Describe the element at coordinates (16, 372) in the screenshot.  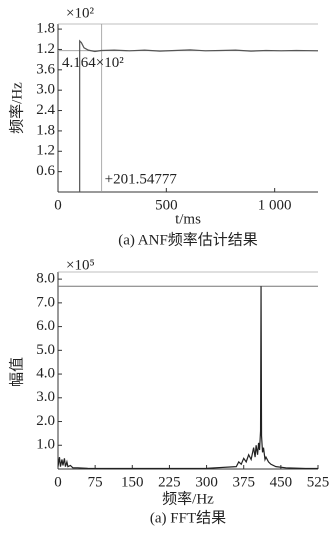
I see `y-axis-label: 幅值` at that location.